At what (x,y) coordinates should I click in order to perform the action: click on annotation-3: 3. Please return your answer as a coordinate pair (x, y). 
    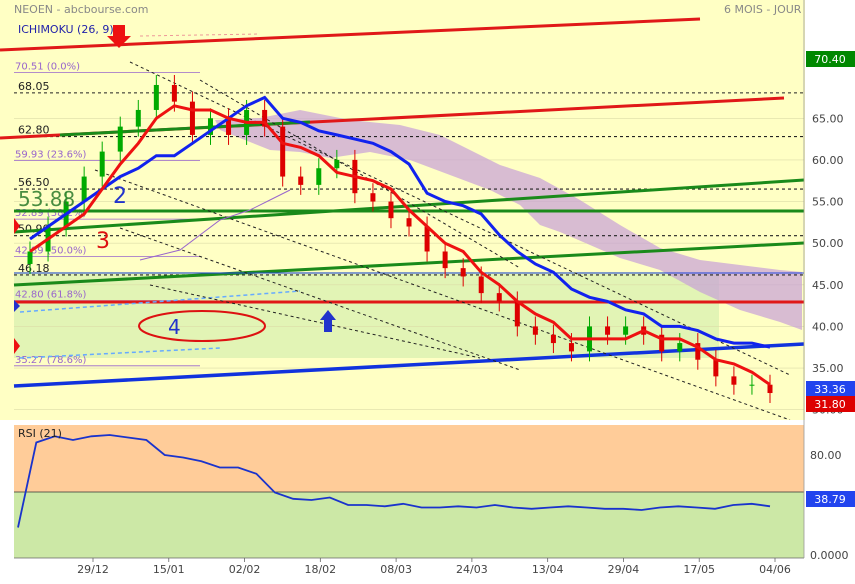
    Looking at the image, I should click on (103, 241).